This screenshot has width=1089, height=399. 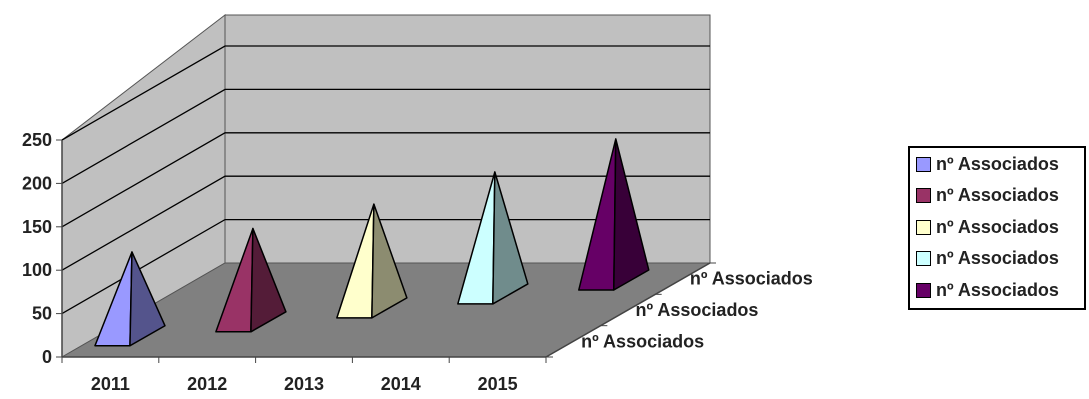 I want to click on x-tick-labels: 2011 2012 2013 2014 2015, so click(x=304, y=375).